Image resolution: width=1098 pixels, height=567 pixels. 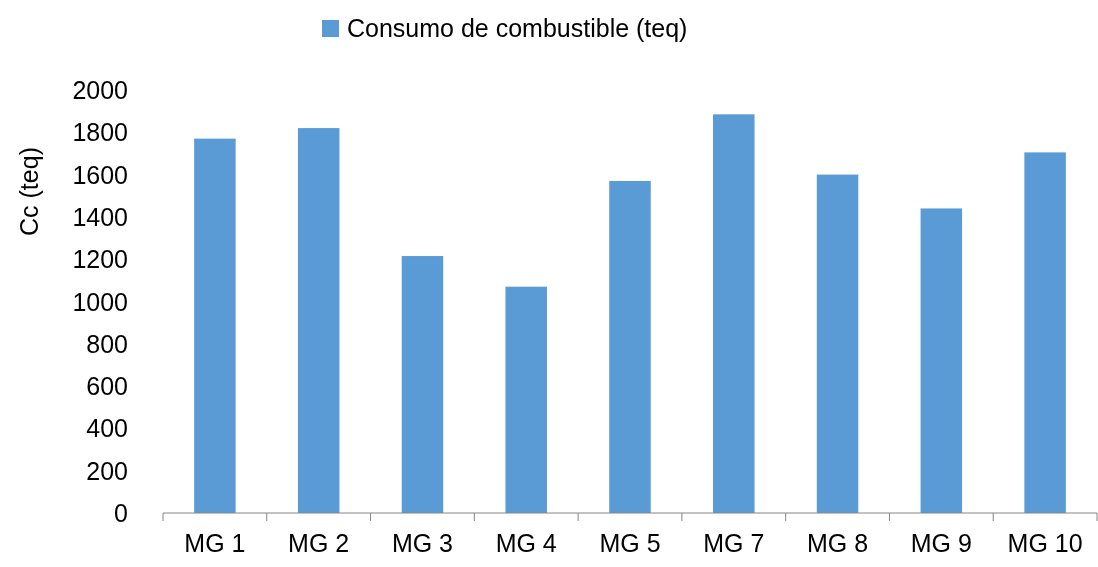 I want to click on y-tick-label: 0, so click(x=121, y=513).